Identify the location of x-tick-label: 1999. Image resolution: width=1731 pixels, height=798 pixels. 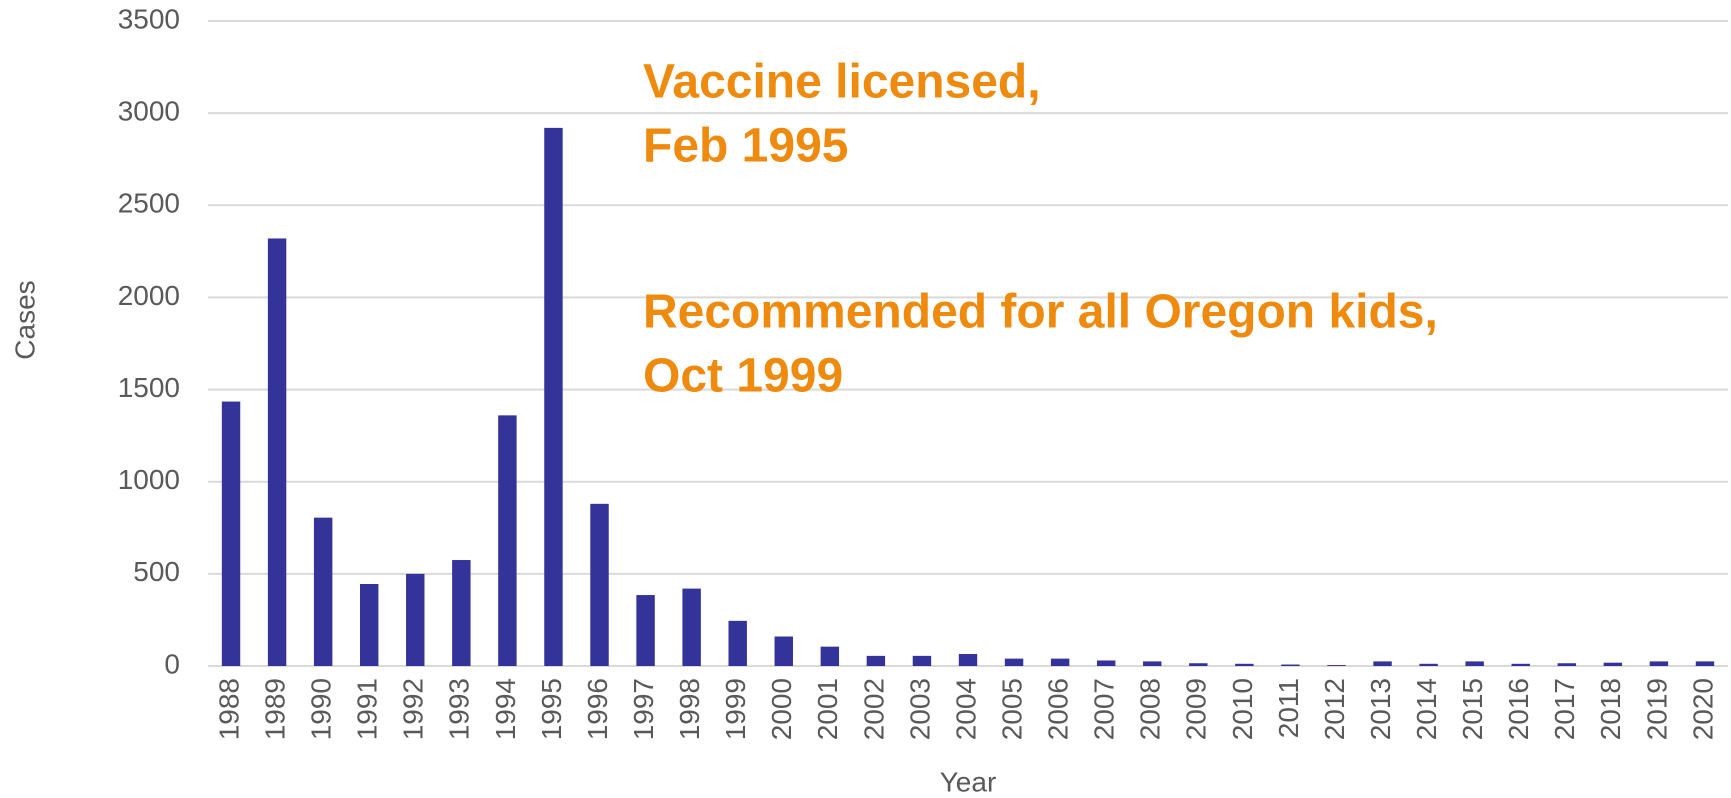
(735, 709).